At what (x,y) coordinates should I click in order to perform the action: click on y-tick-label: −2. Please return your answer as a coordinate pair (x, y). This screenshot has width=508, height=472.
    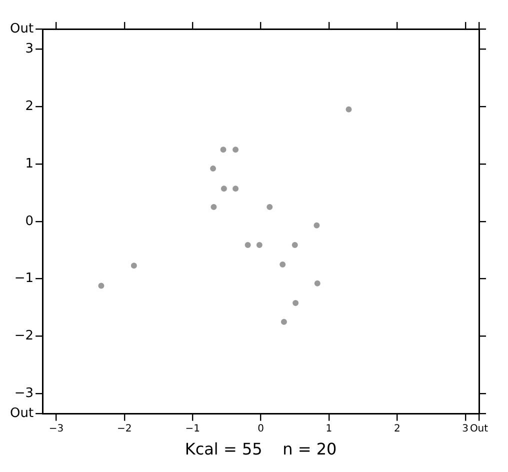
    Looking at the image, I should click on (24, 336).